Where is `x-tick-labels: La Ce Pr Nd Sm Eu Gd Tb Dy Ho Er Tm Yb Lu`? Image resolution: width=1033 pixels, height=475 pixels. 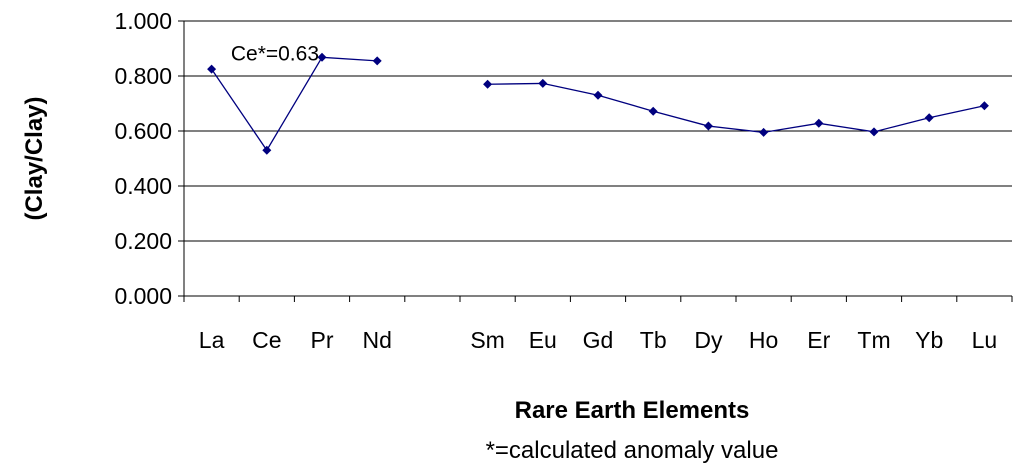
x-tick-labels: La Ce Pr Nd Sm Eu Gd Tb Dy Ho Er Tm Yb Lu is located at coordinates (598, 340).